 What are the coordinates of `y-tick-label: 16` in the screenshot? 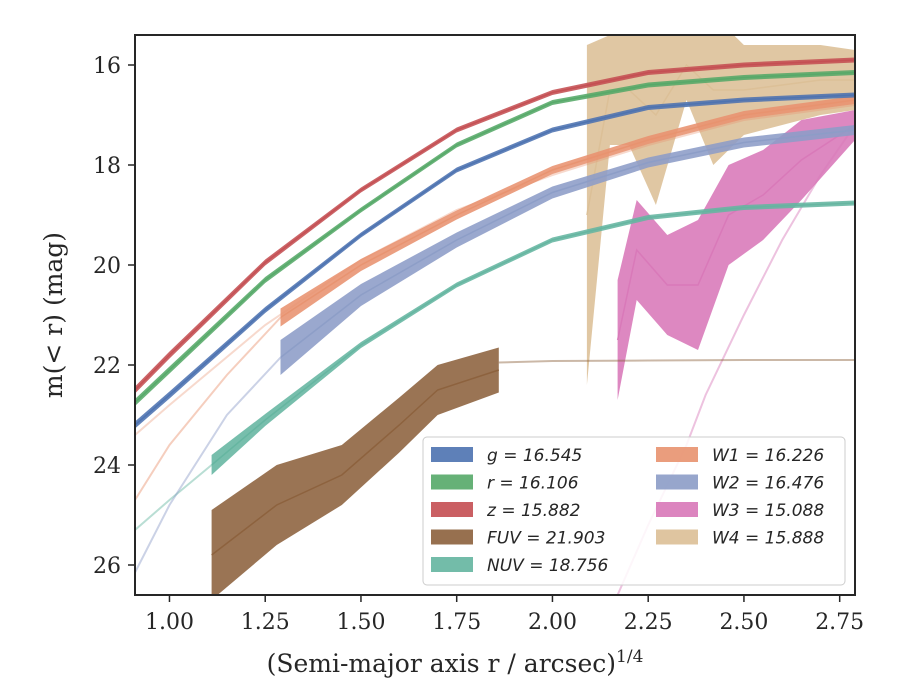 It's located at (107, 66).